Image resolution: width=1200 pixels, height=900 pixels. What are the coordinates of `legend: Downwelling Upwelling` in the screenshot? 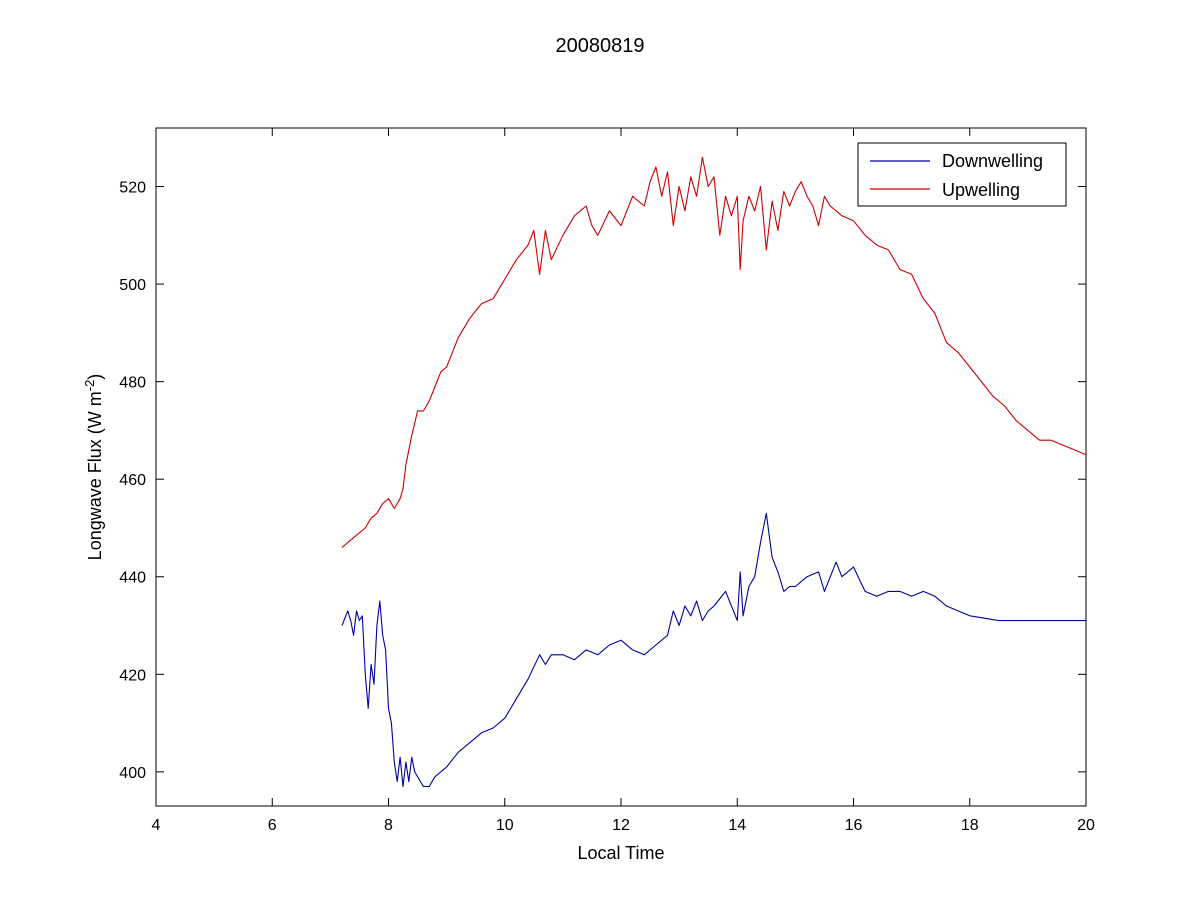 It's located at (962, 174).